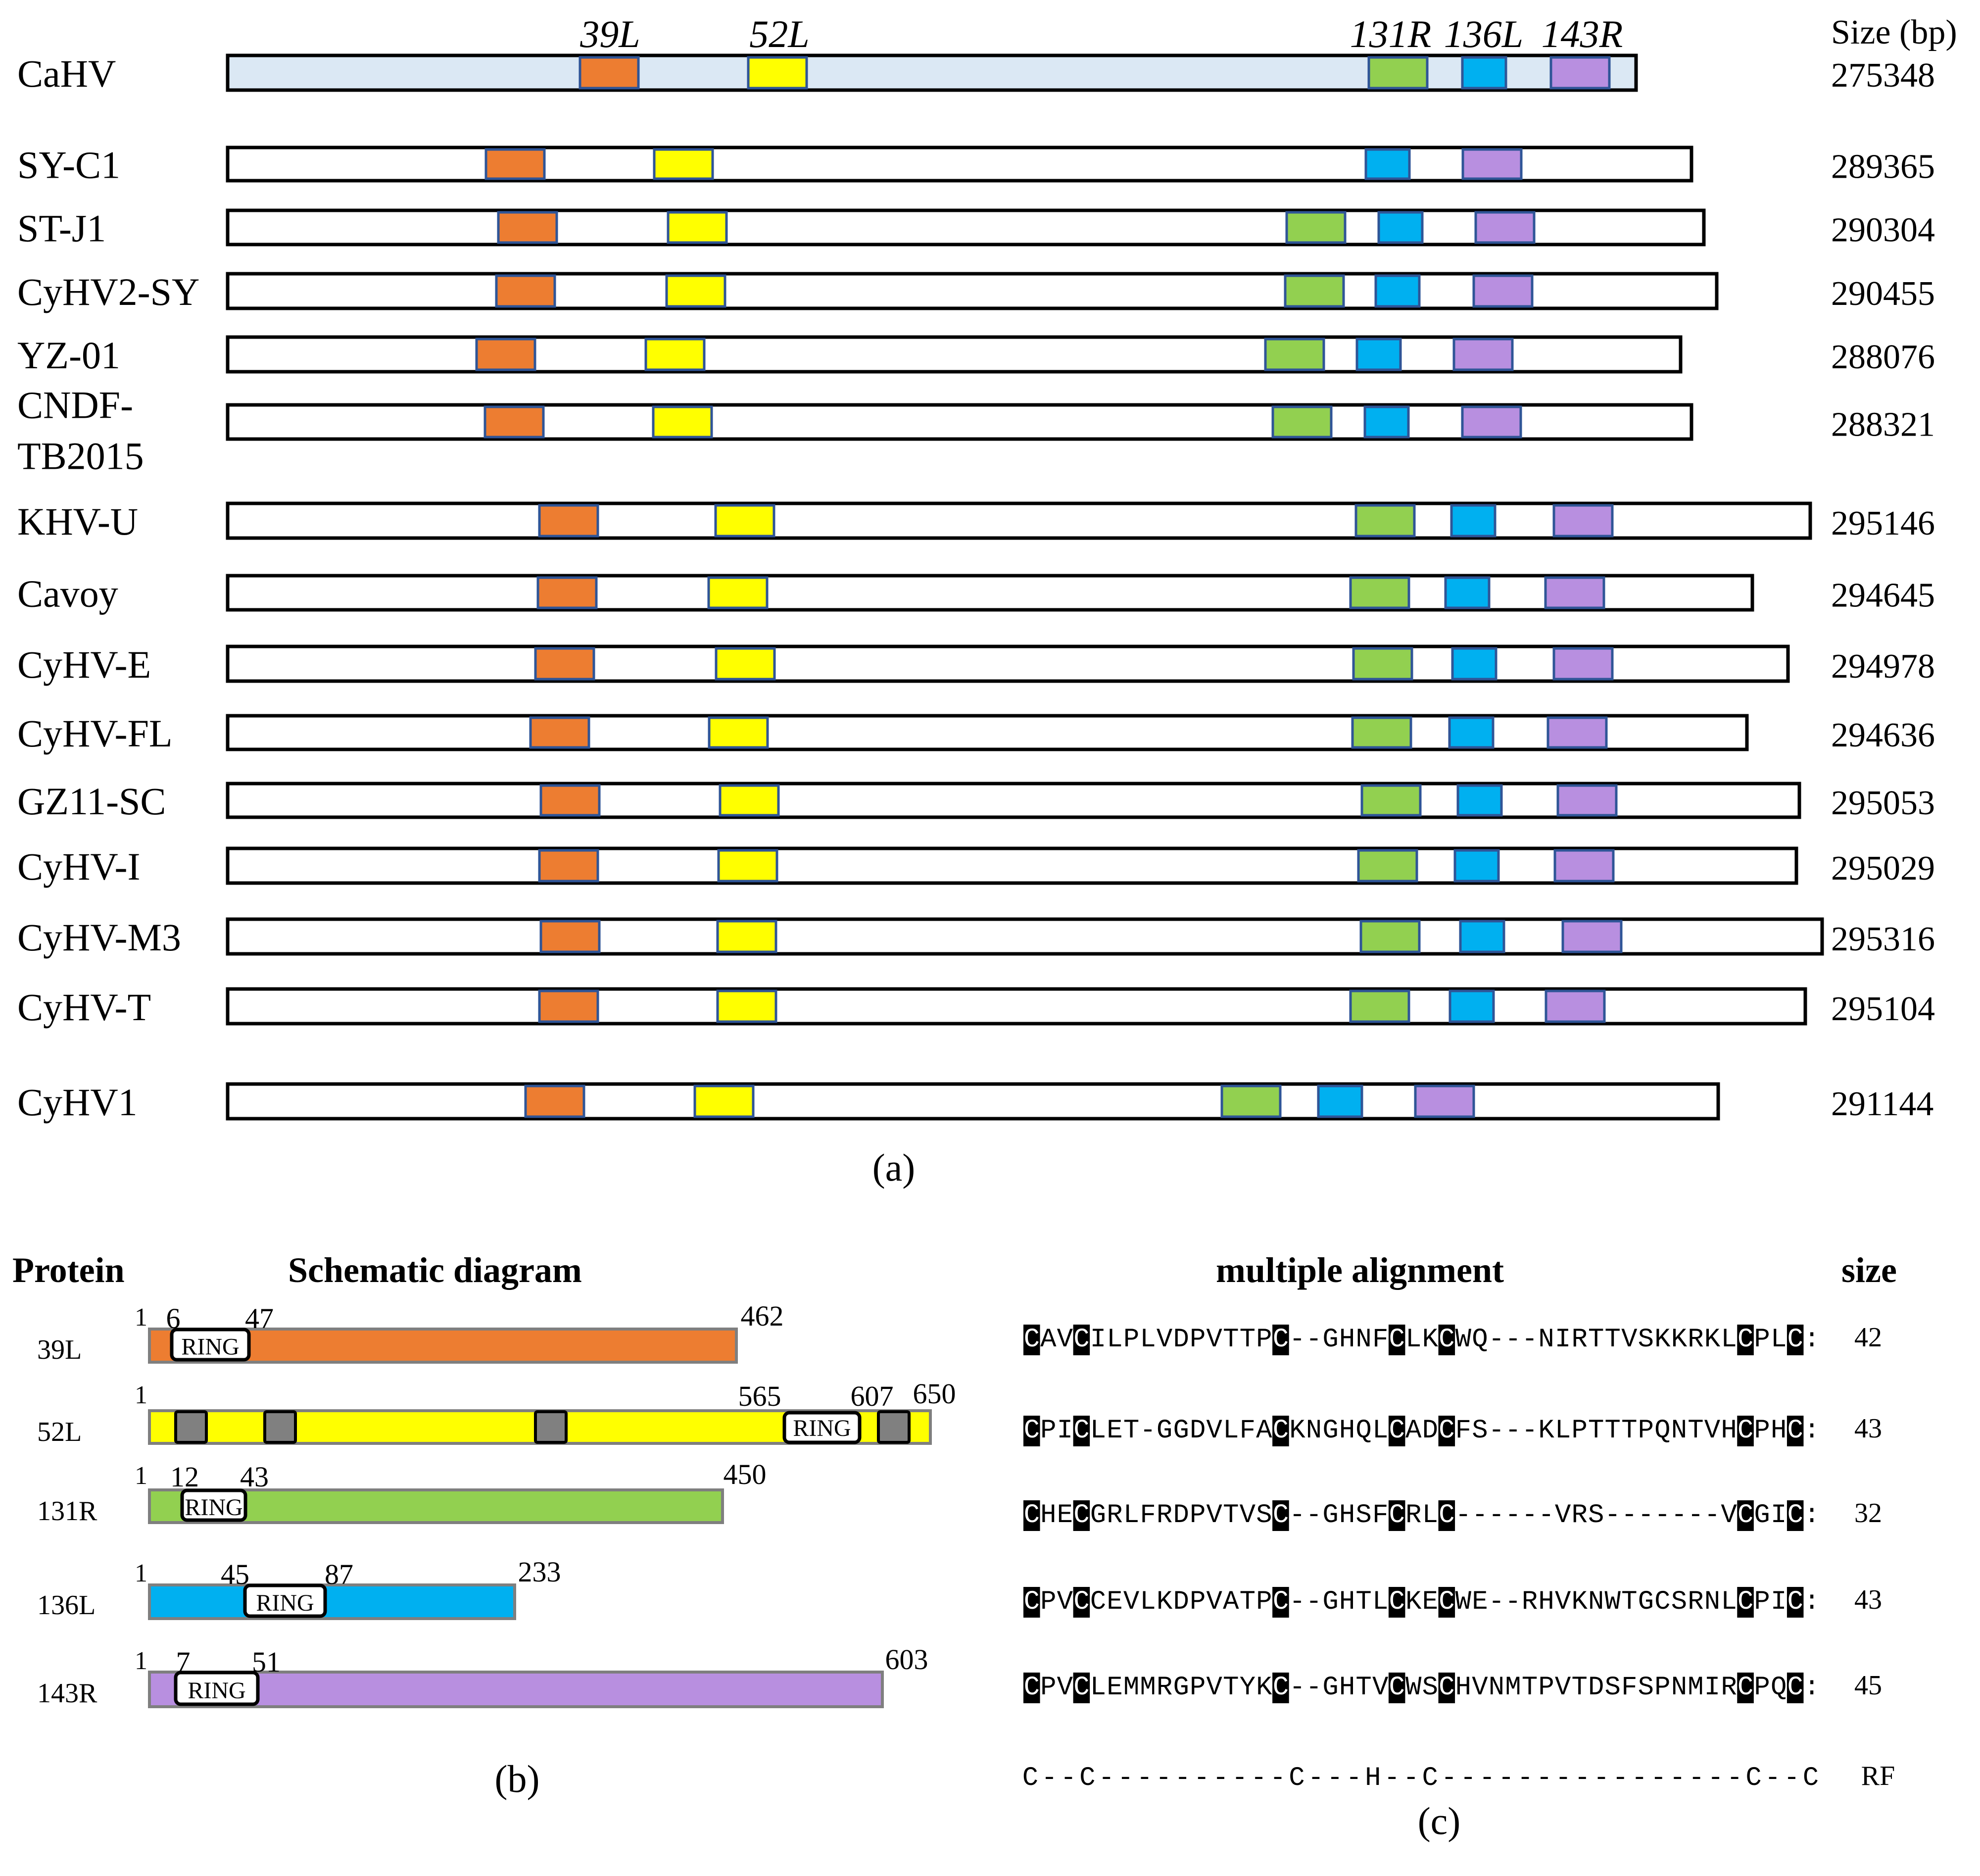 Image resolution: width=1980 pixels, height=1876 pixels. What do you see at coordinates (1753, 1778) in the screenshot?
I see `consensus-residue: C` at bounding box center [1753, 1778].